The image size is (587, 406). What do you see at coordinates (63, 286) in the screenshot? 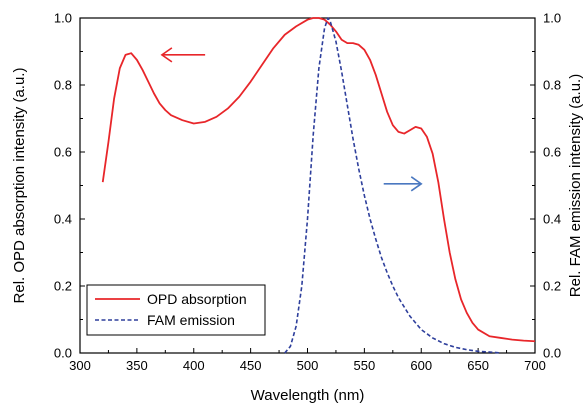
I see `y-left-tick-label: 0.2` at bounding box center [63, 286].